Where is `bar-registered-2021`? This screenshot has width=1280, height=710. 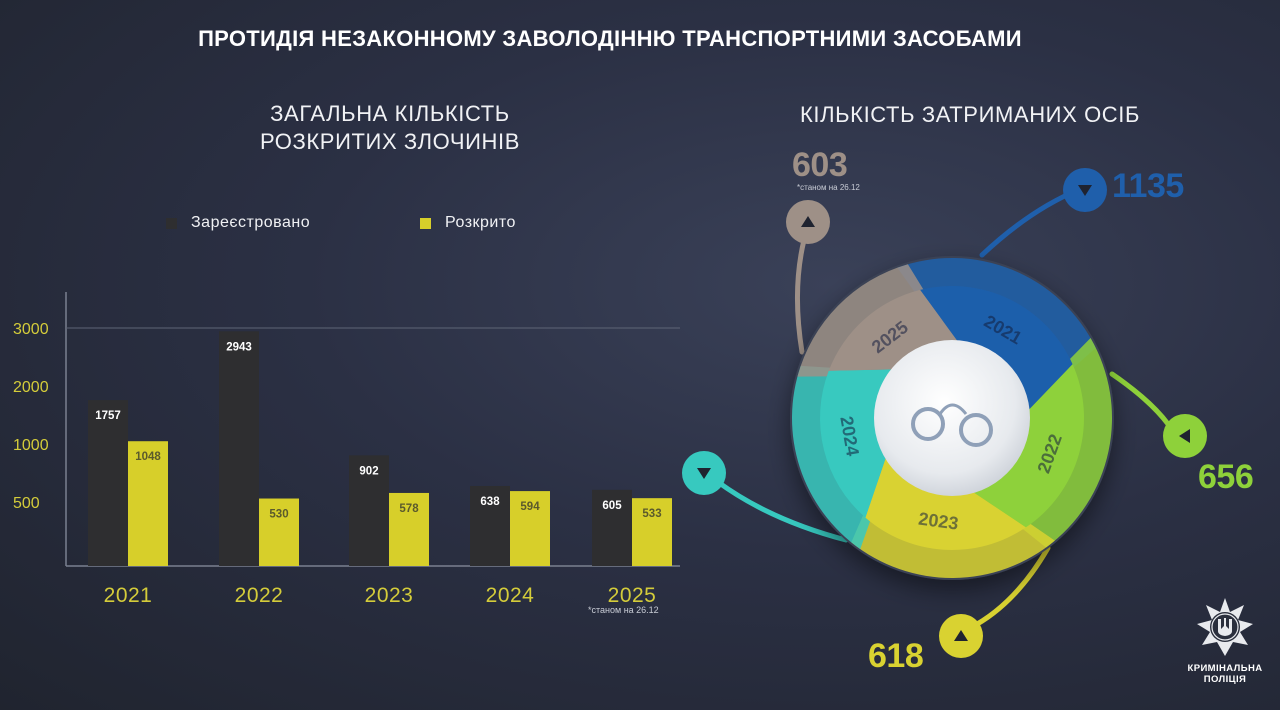
bar-registered-2021 is located at coordinates (108, 483).